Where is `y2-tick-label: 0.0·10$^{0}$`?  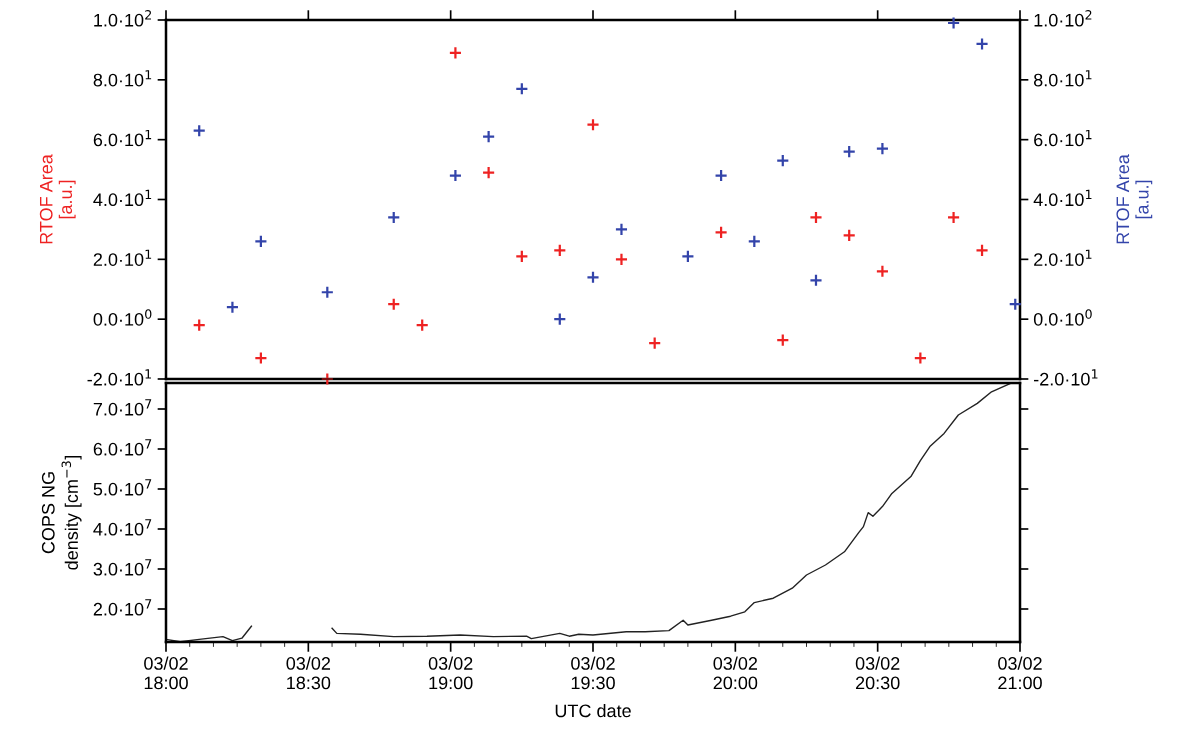
y2-tick-label: 0.0·10$^{0}$ is located at coordinates (1062, 317).